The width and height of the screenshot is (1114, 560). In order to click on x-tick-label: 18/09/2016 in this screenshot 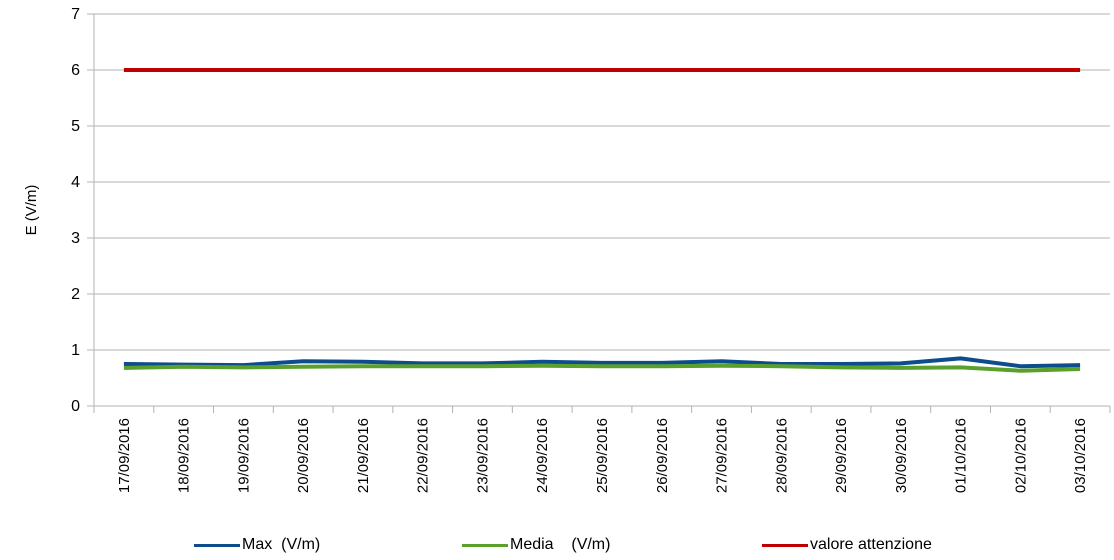, I will do `click(184, 455)`.